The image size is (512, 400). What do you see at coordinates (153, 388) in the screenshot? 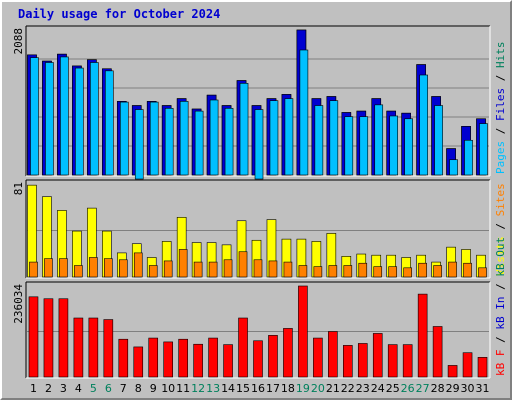
I see `x-tick-label-9: 9` at bounding box center [153, 388].